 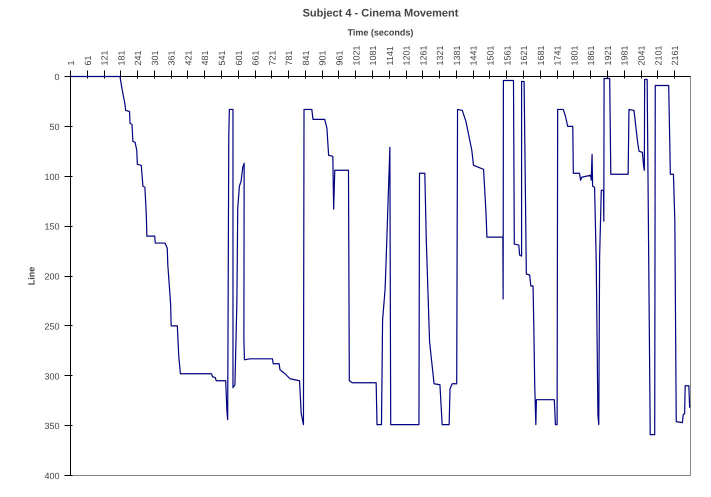 What do you see at coordinates (591, 55) in the screenshot?
I see `x-tick-label: 1861` at bounding box center [591, 55].